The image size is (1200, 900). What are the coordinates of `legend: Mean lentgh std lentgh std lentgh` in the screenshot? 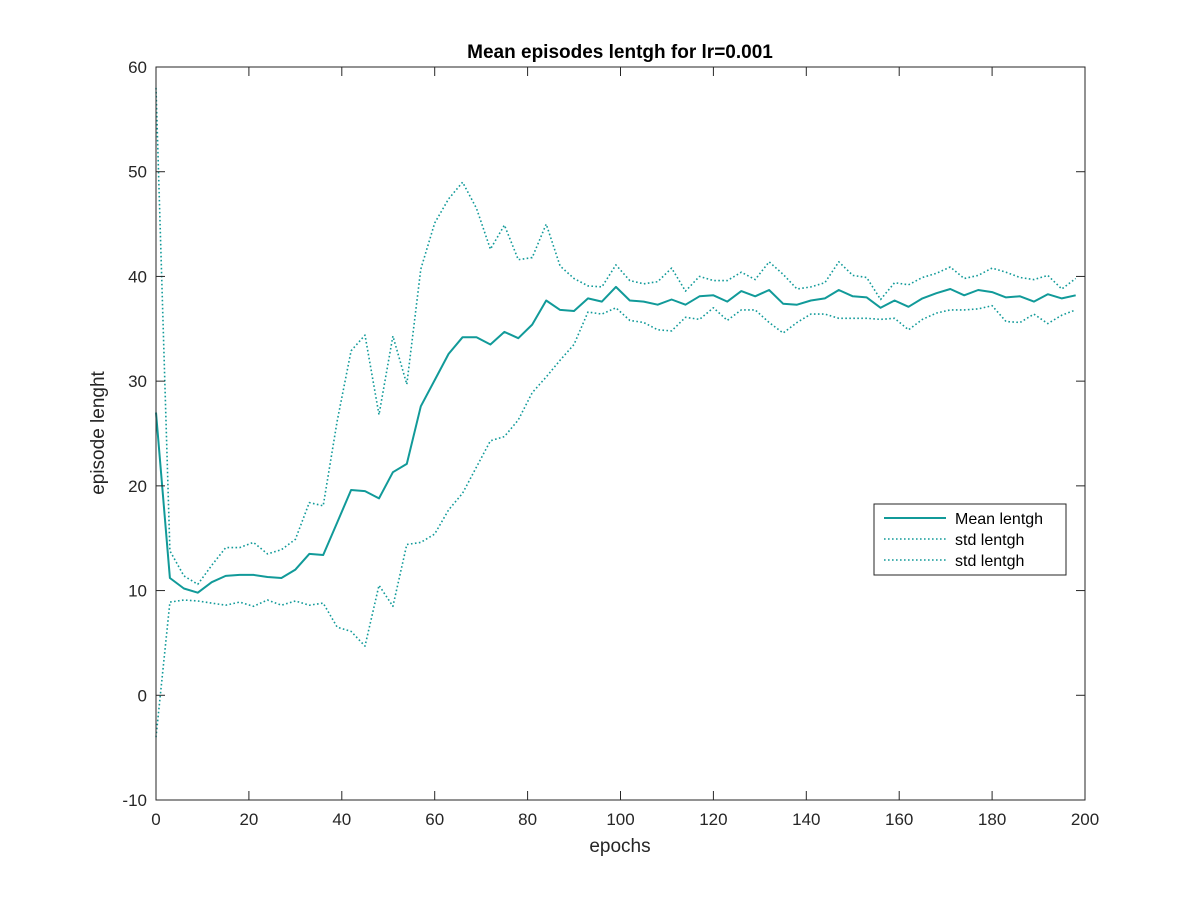 It's located at (970, 539).